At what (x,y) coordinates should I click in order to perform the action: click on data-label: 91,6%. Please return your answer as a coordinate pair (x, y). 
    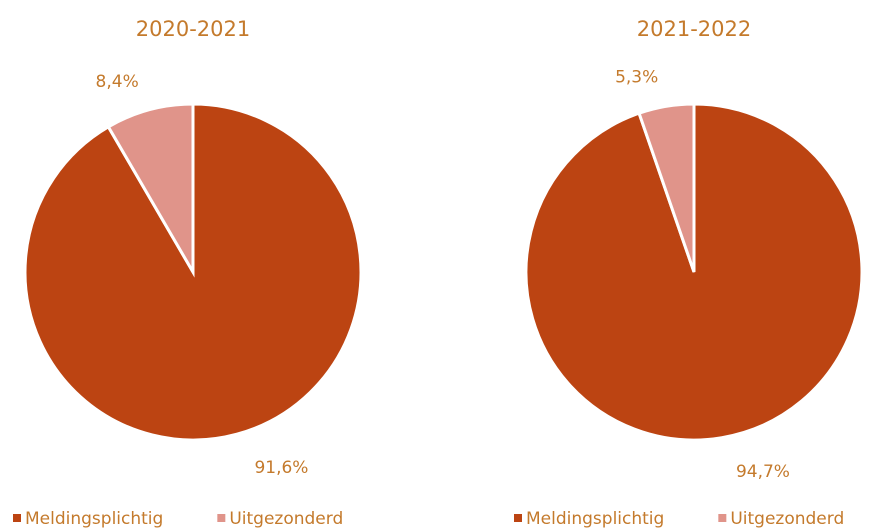
    Looking at the image, I should click on (281, 468).